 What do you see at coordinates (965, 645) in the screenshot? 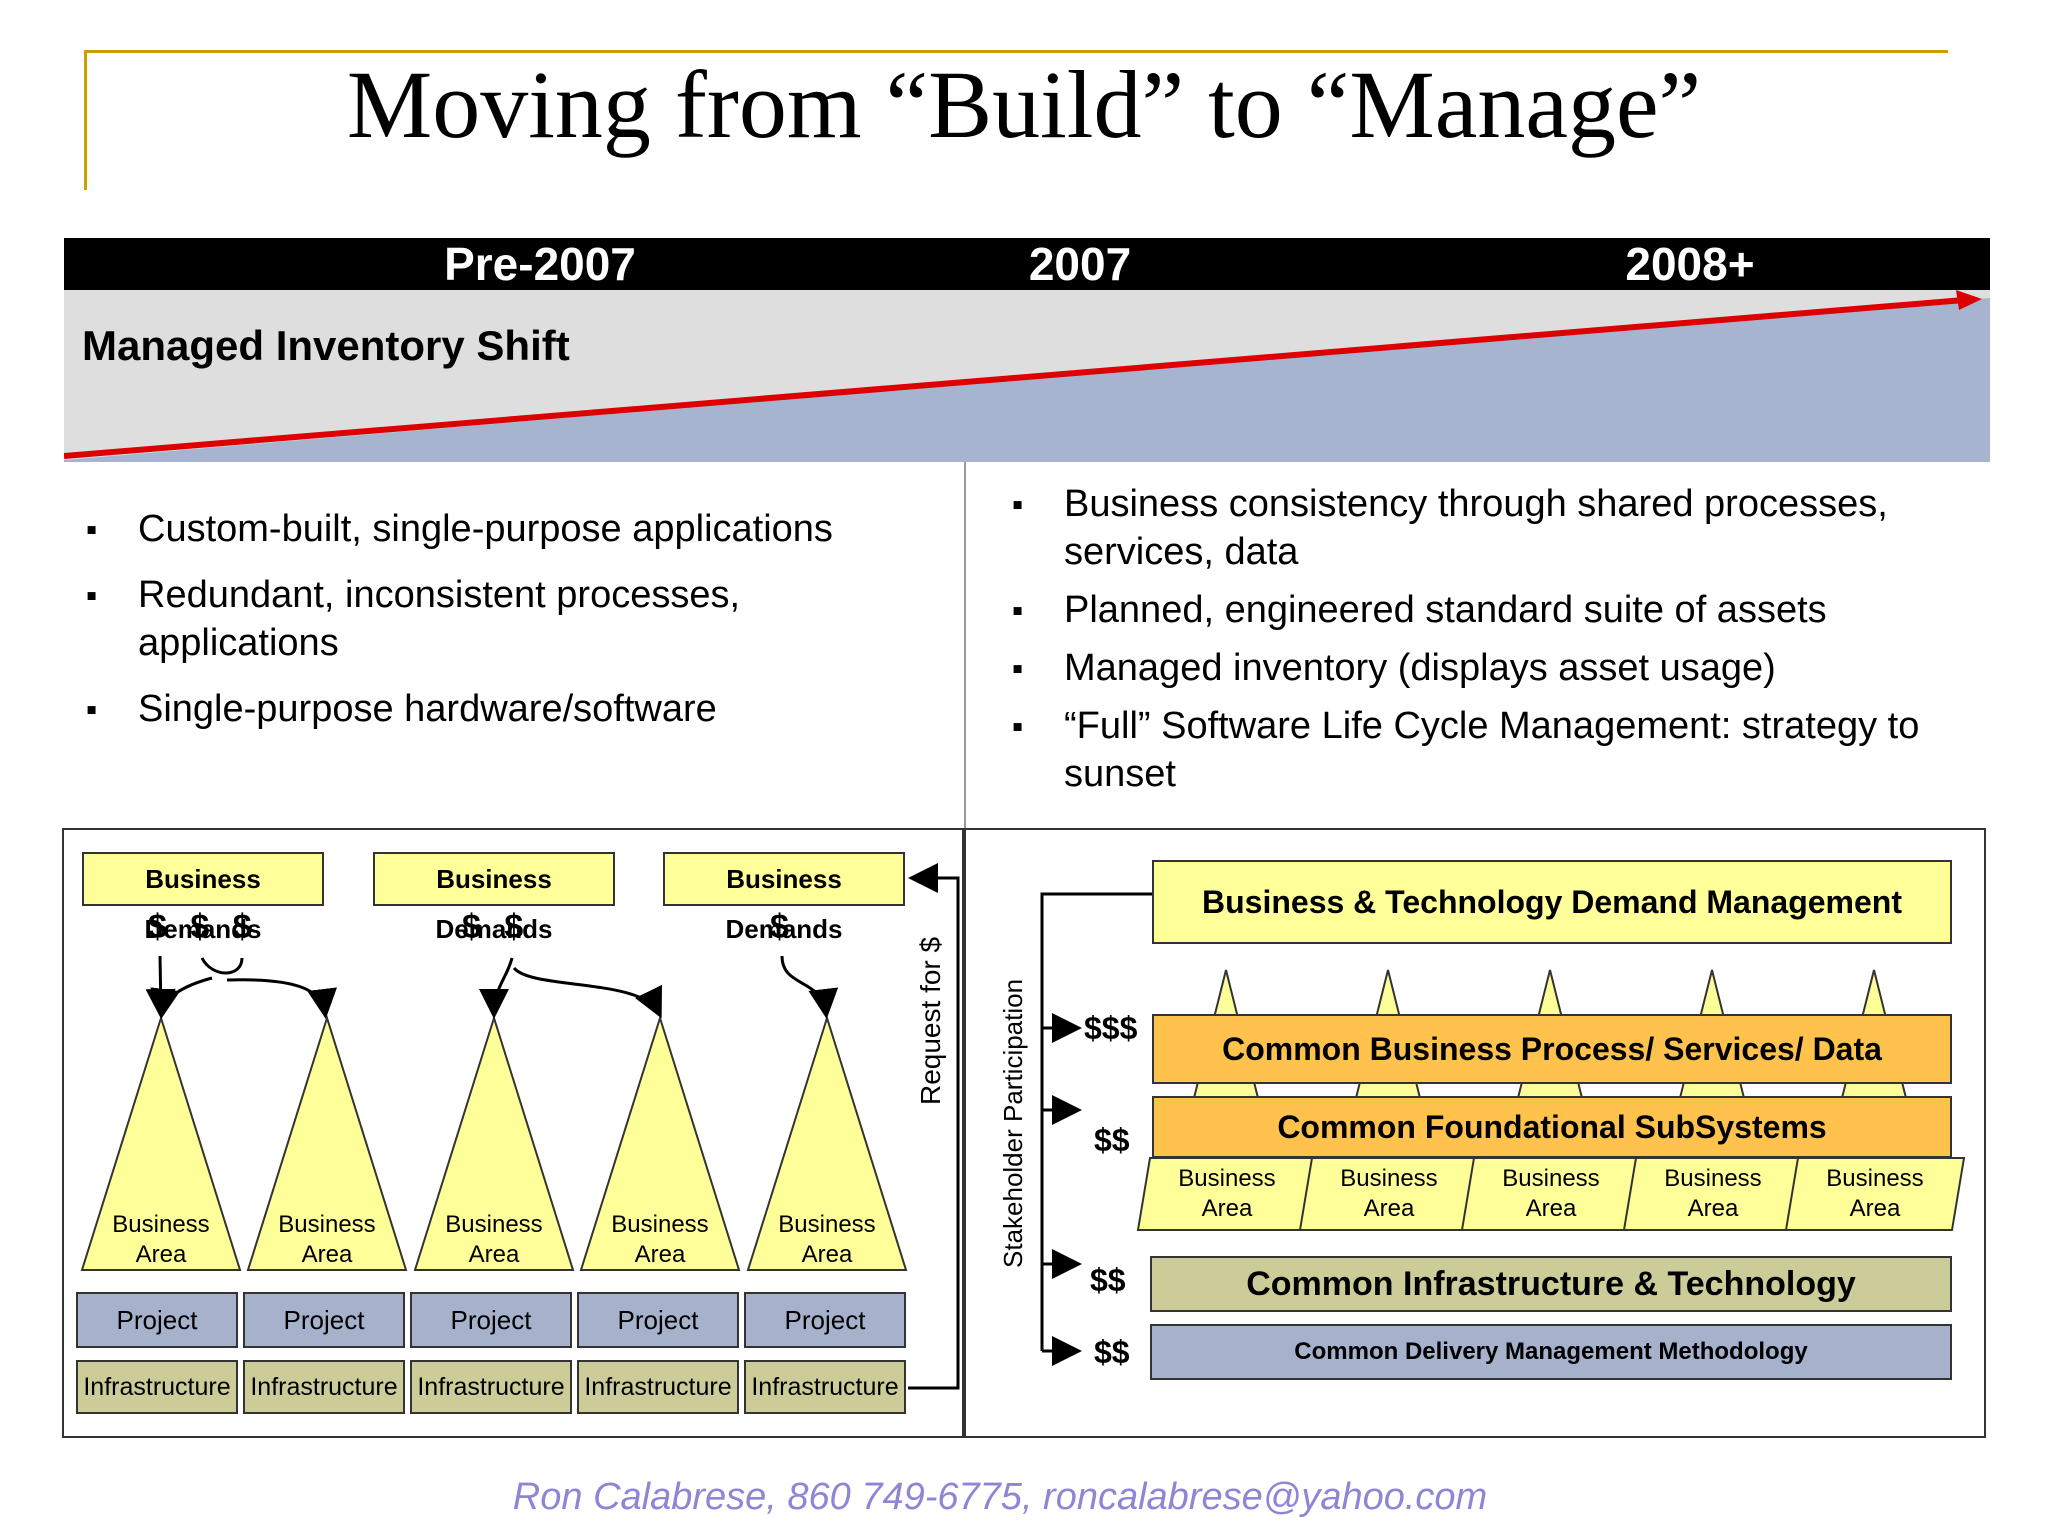
I see `bullets-panel-divider` at bounding box center [965, 645].